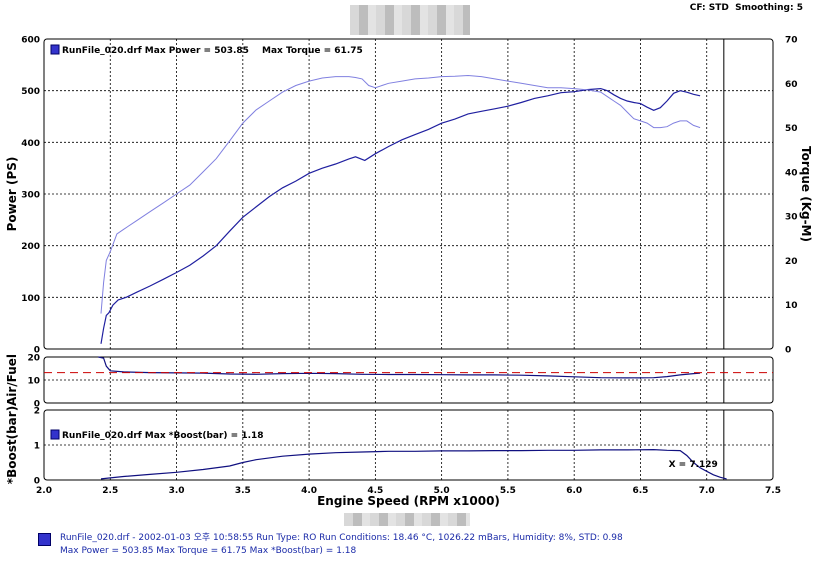 This screenshot has height=583, width=815. I want to click on x-axis-label: Engine Speed (RPM x1000), so click(408, 501).